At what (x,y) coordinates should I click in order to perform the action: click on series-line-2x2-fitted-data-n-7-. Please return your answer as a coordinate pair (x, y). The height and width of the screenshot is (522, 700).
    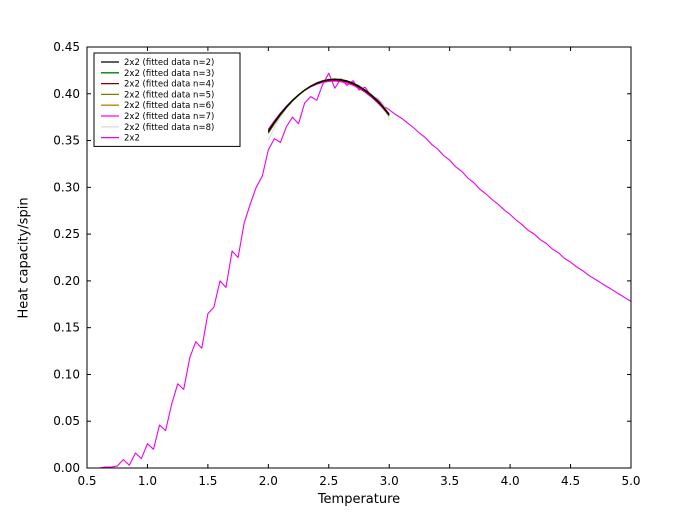
    Looking at the image, I should click on (328, 105).